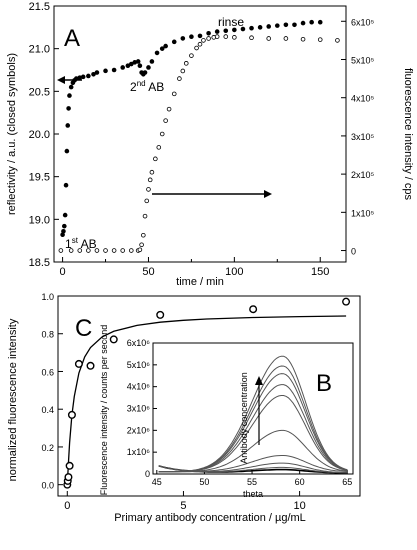 The width and height of the screenshot is (417, 550). I want to click on panel-c-x-label: Primary antibody concentration / µg/mL, so click(210, 518).